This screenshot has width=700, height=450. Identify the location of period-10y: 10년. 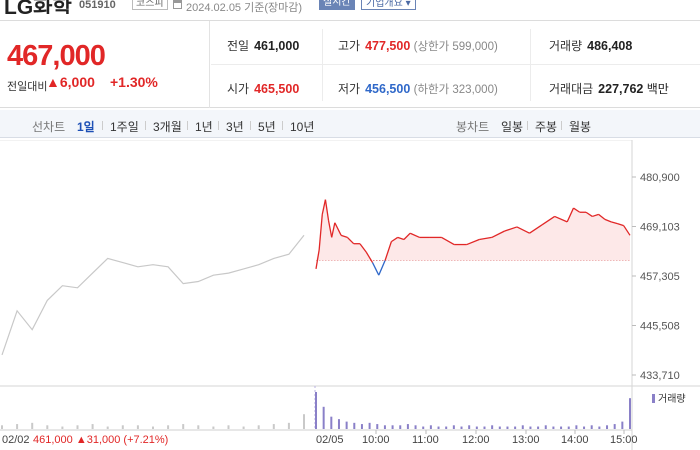
(302, 127).